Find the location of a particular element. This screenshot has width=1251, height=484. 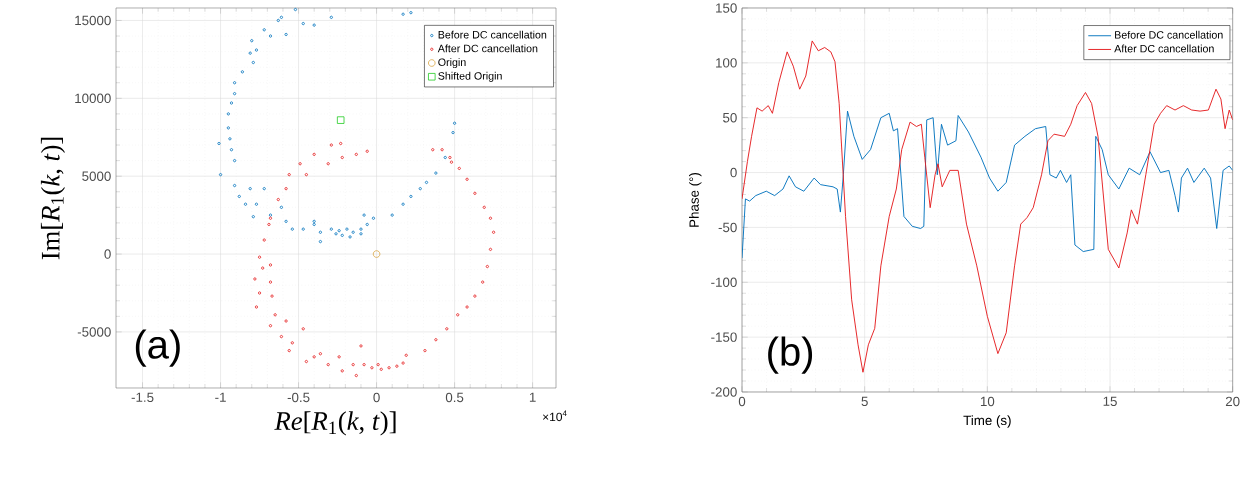

text: Re[R$_{1}$(k, t)] is located at coordinates (335, 423).